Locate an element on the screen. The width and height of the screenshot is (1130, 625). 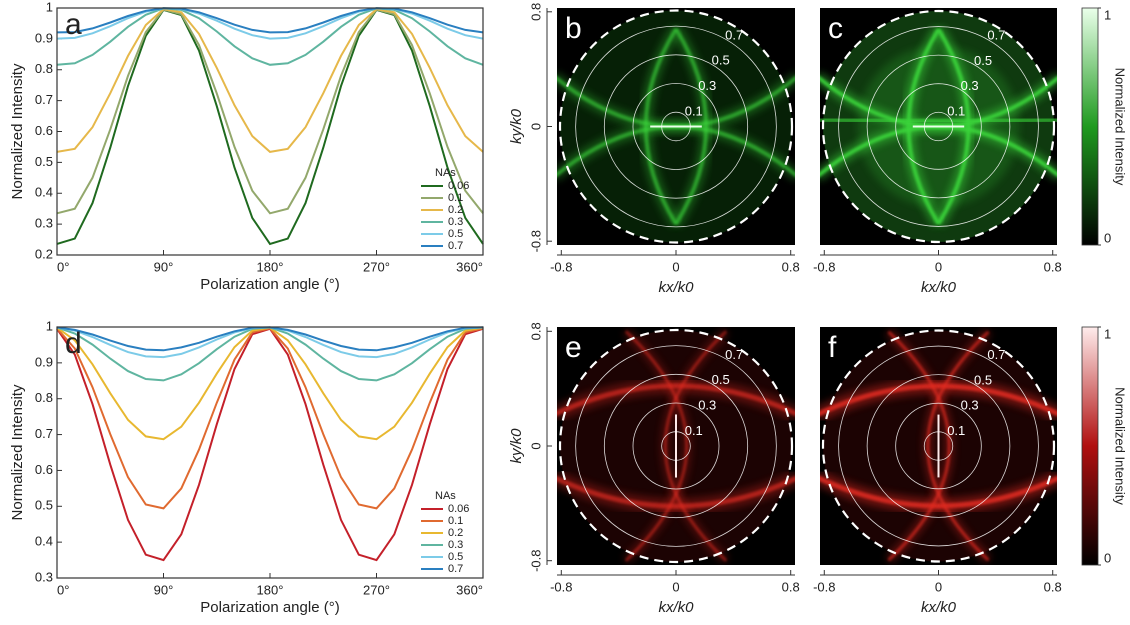
y-tick-label: -0.8 is located at coordinates (535, 241).